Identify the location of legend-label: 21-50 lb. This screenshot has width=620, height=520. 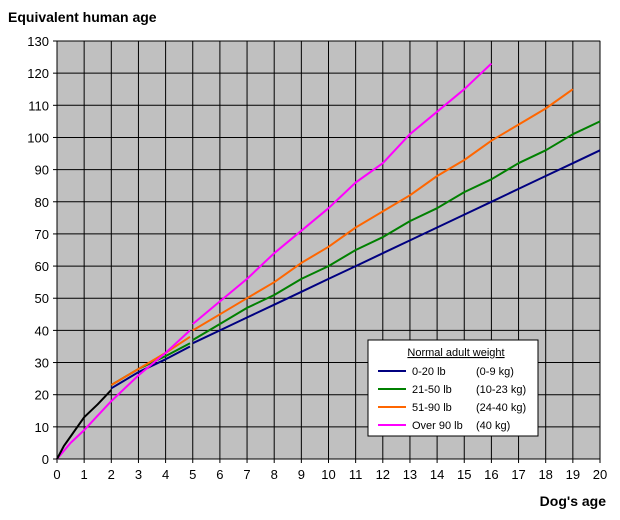
(432, 390).